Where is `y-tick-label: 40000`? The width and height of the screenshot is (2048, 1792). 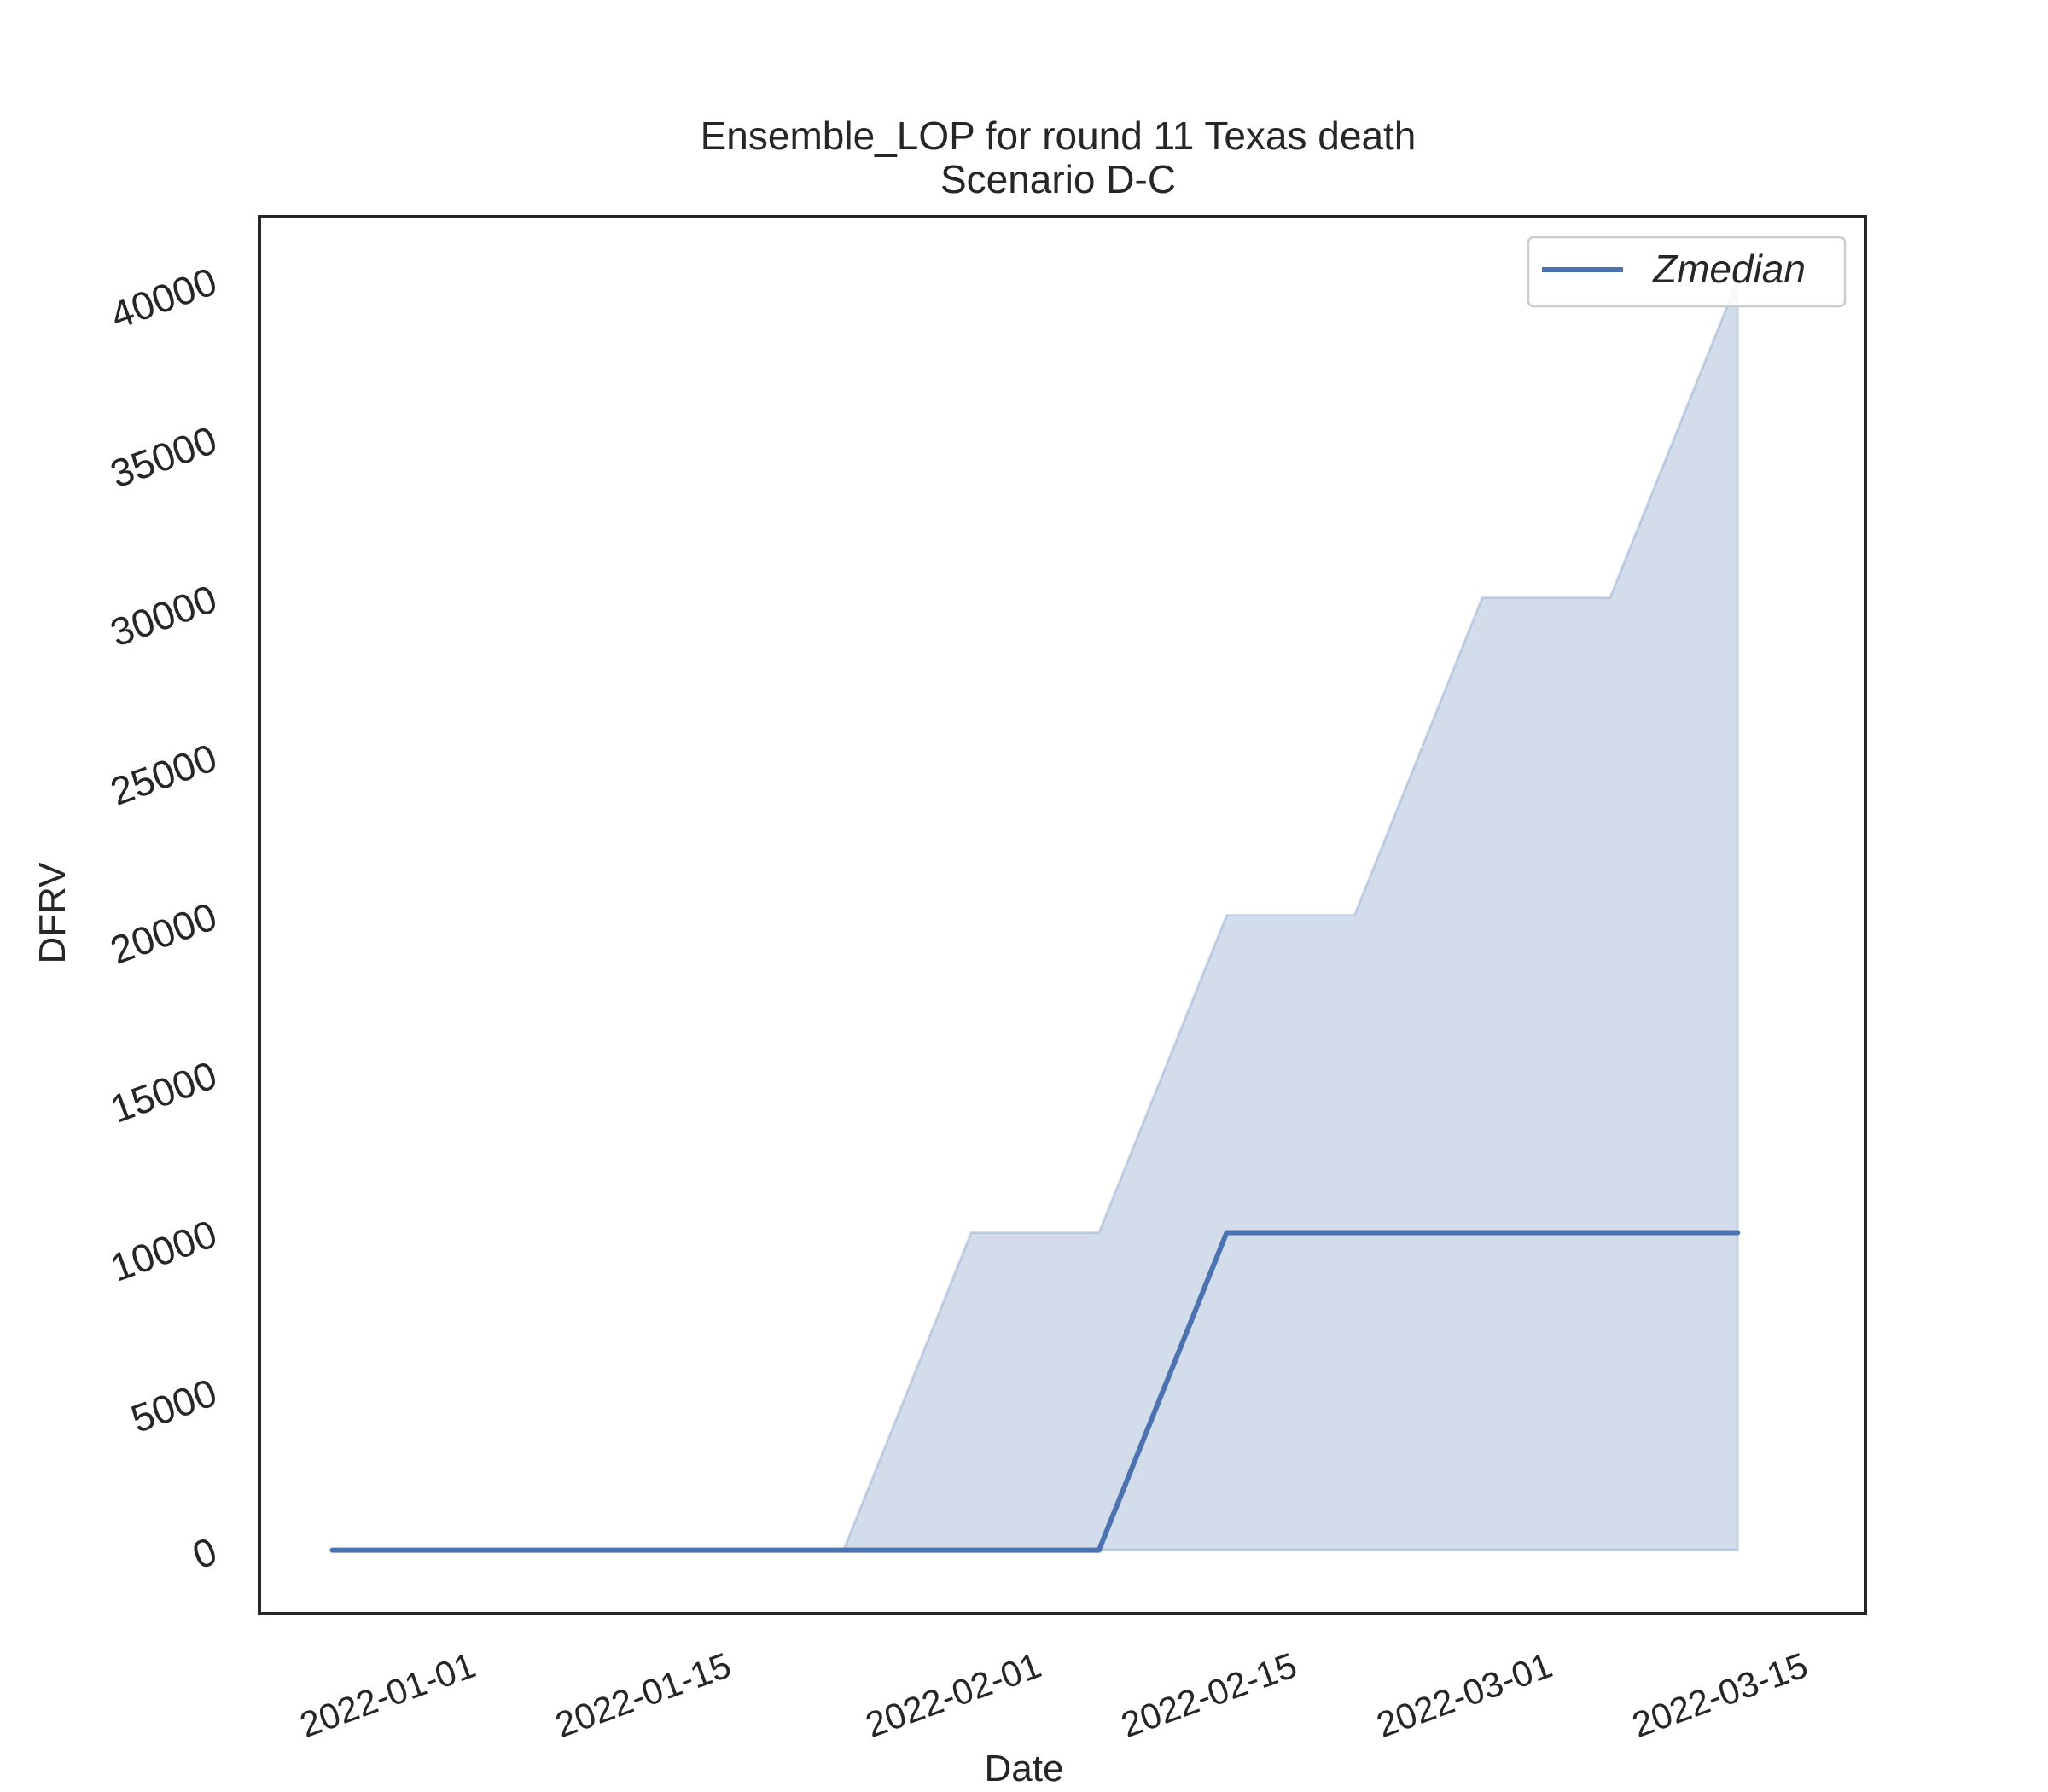 y-tick-label: 40000 is located at coordinates (164, 298).